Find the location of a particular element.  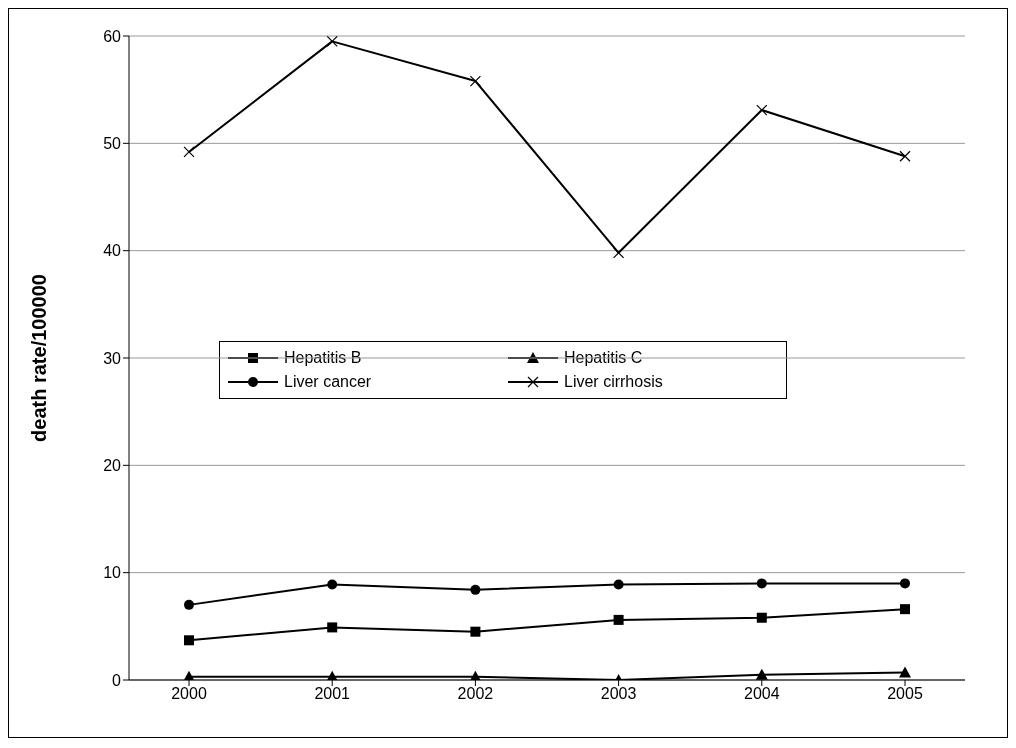

x-tick-label: 2005 is located at coordinates (905, 694).